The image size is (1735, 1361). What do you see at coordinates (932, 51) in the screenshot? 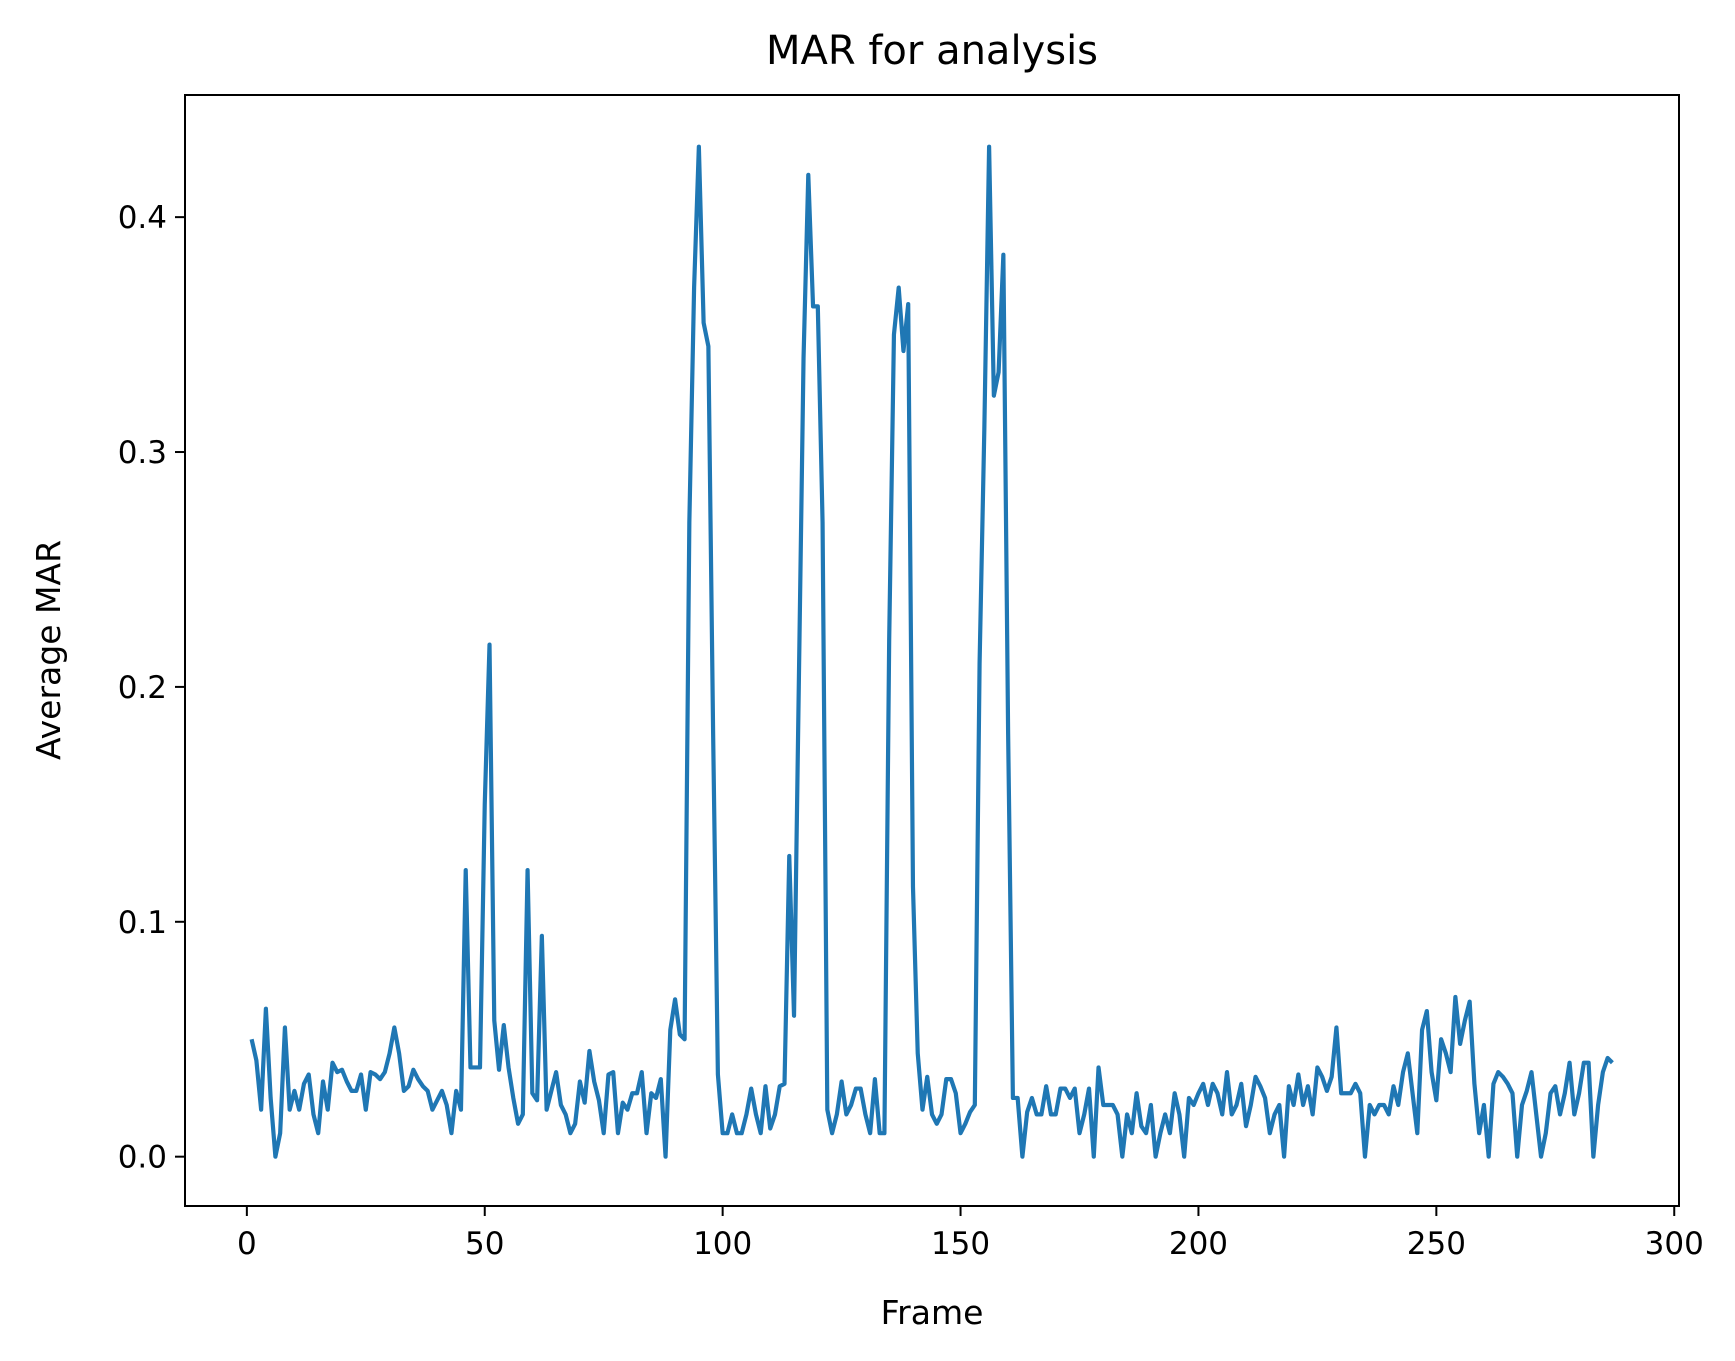
I see `chart-title: MAR for analysis` at bounding box center [932, 51].